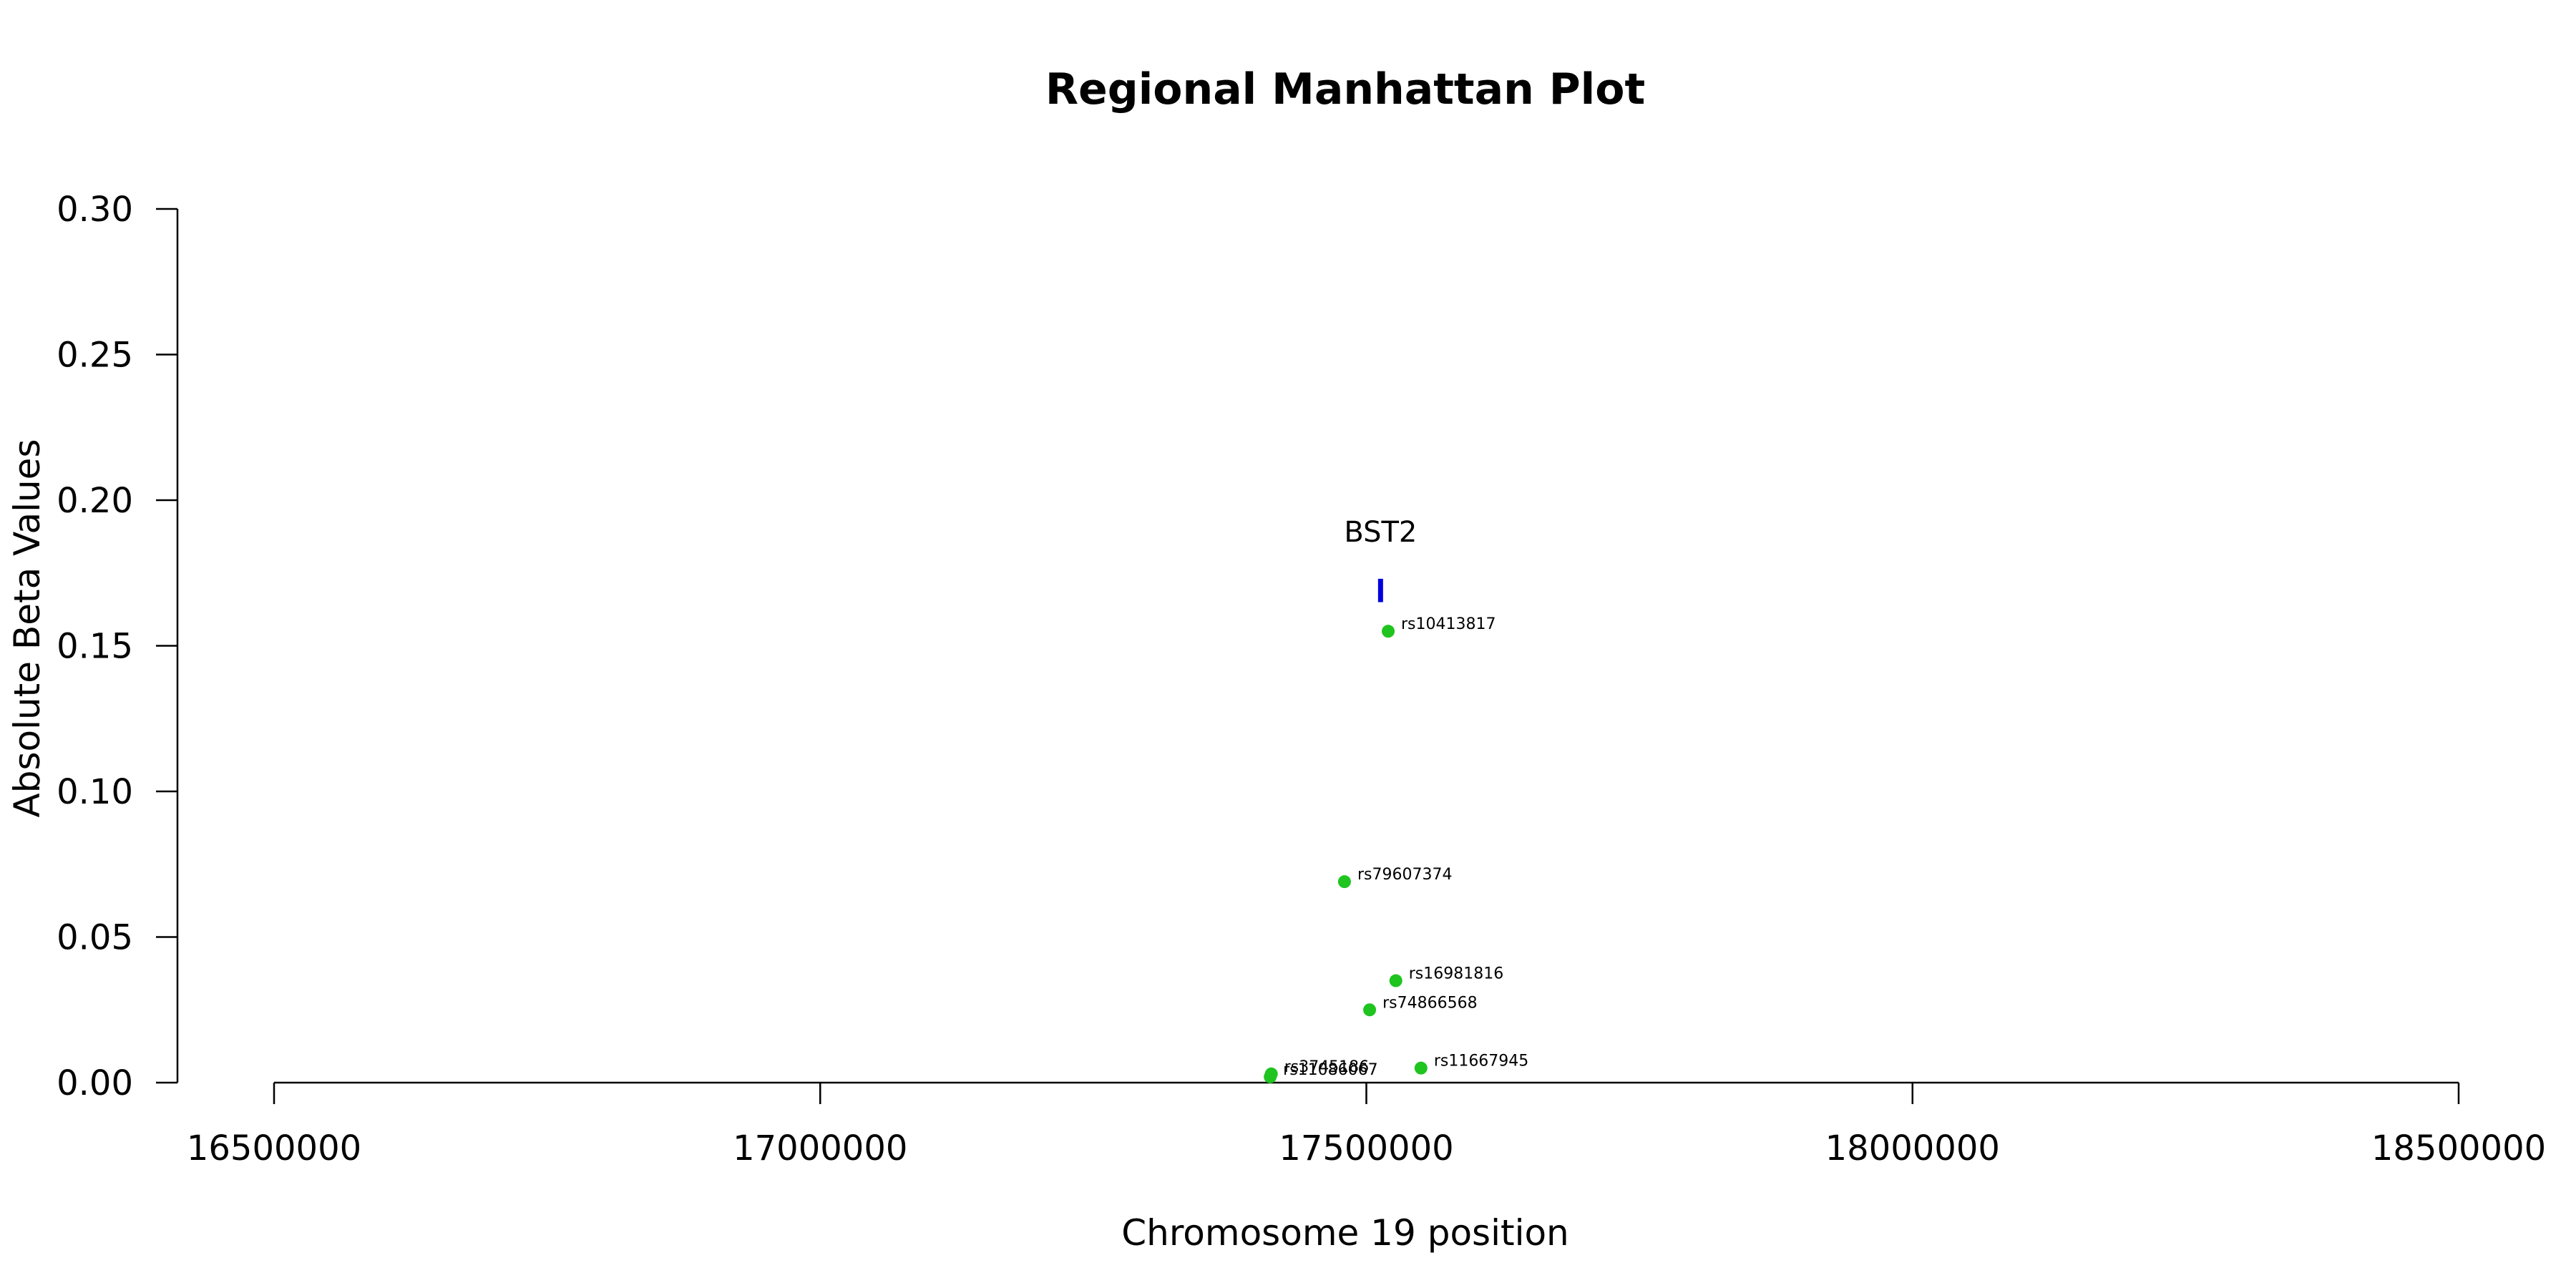 This screenshot has height=1288, width=2576. I want to click on x-tick-label: 17000000, so click(820, 1148).